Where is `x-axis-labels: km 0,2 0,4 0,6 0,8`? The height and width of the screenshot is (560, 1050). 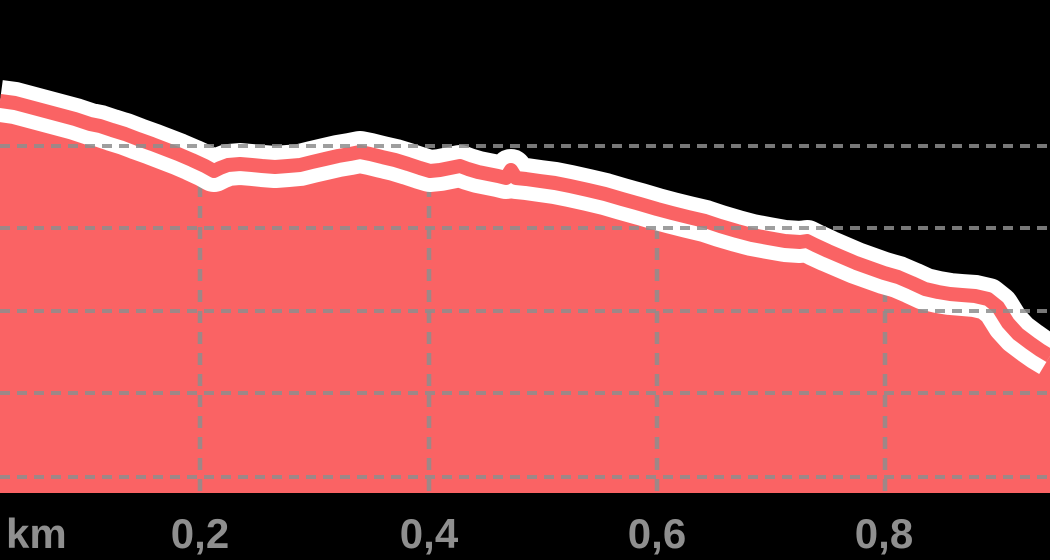 x-axis-labels: km 0,2 0,4 0,6 0,8 is located at coordinates (459, 533).